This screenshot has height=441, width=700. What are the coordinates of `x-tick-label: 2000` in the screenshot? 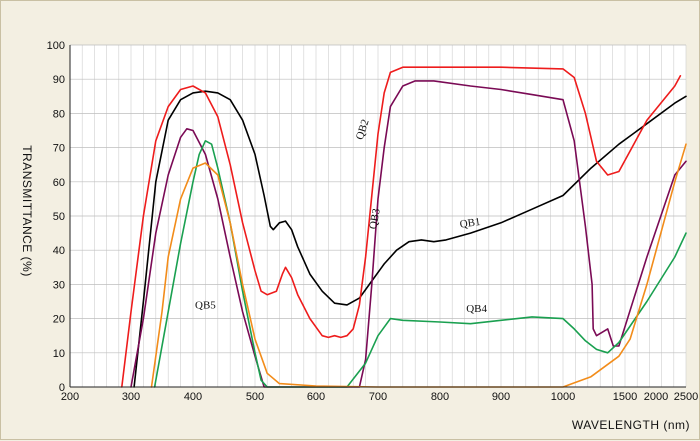 It's located at (656, 397).